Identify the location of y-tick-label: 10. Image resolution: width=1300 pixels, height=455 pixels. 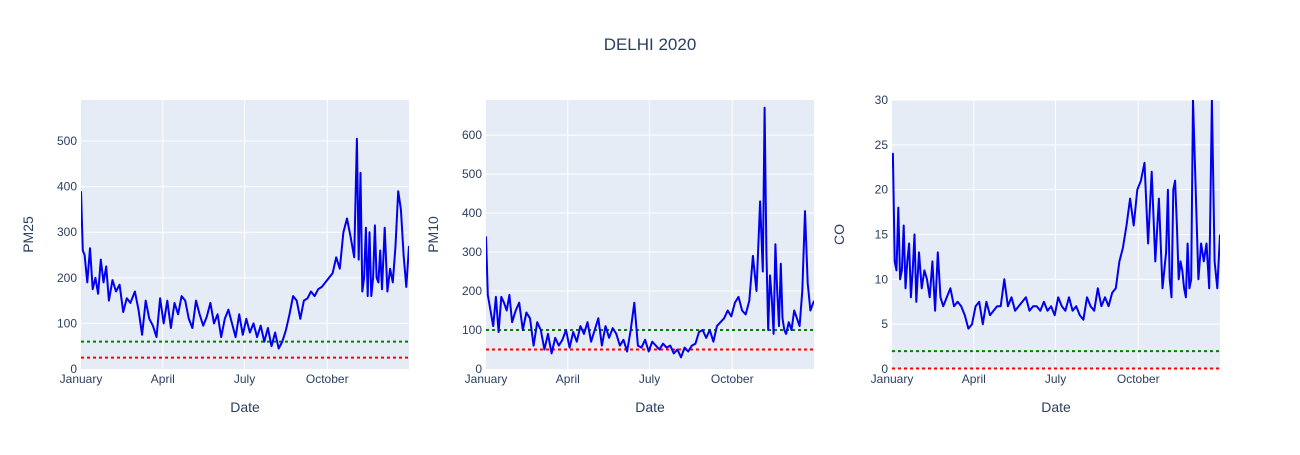
(882, 279).